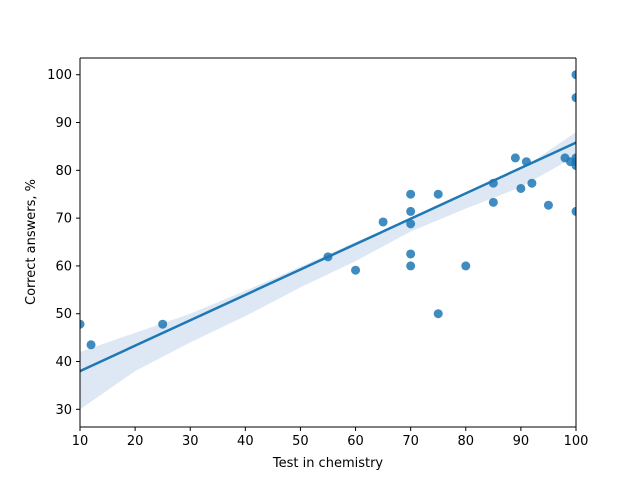 The image size is (640, 480). I want to click on x-tick-label: 60, so click(355, 441).